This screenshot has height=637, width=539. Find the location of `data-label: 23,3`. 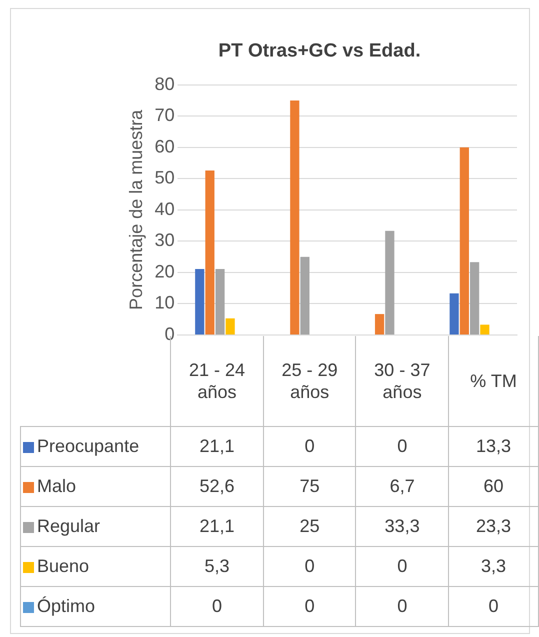

data-label: 23,3 is located at coordinates (493, 526).